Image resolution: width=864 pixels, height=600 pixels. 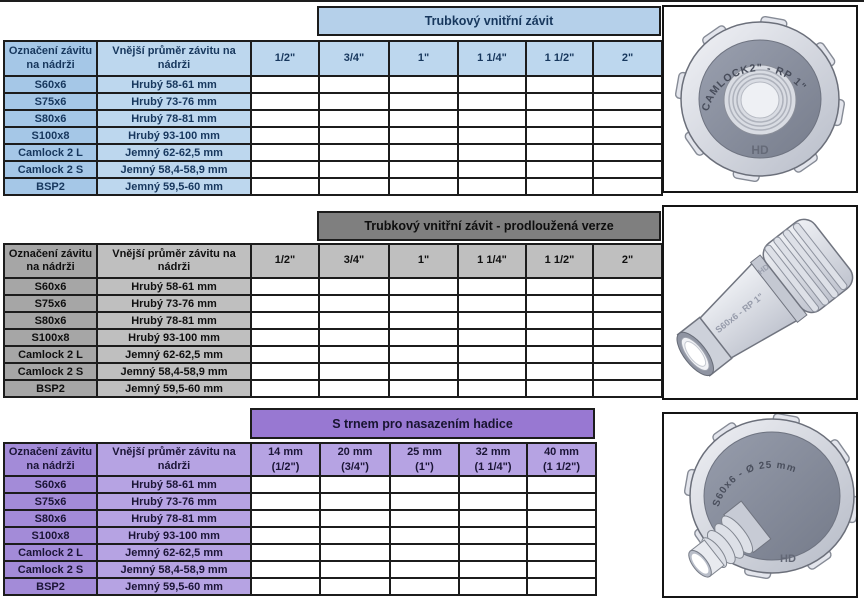 I want to click on table-row: BSP2 Jemný 59,5-60 mm, so click(x=333, y=186).